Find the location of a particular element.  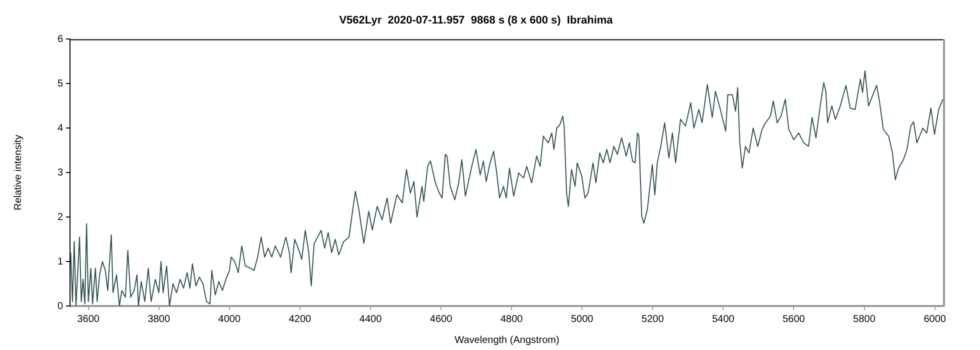

y-tick-label: 6 is located at coordinates (60, 39).